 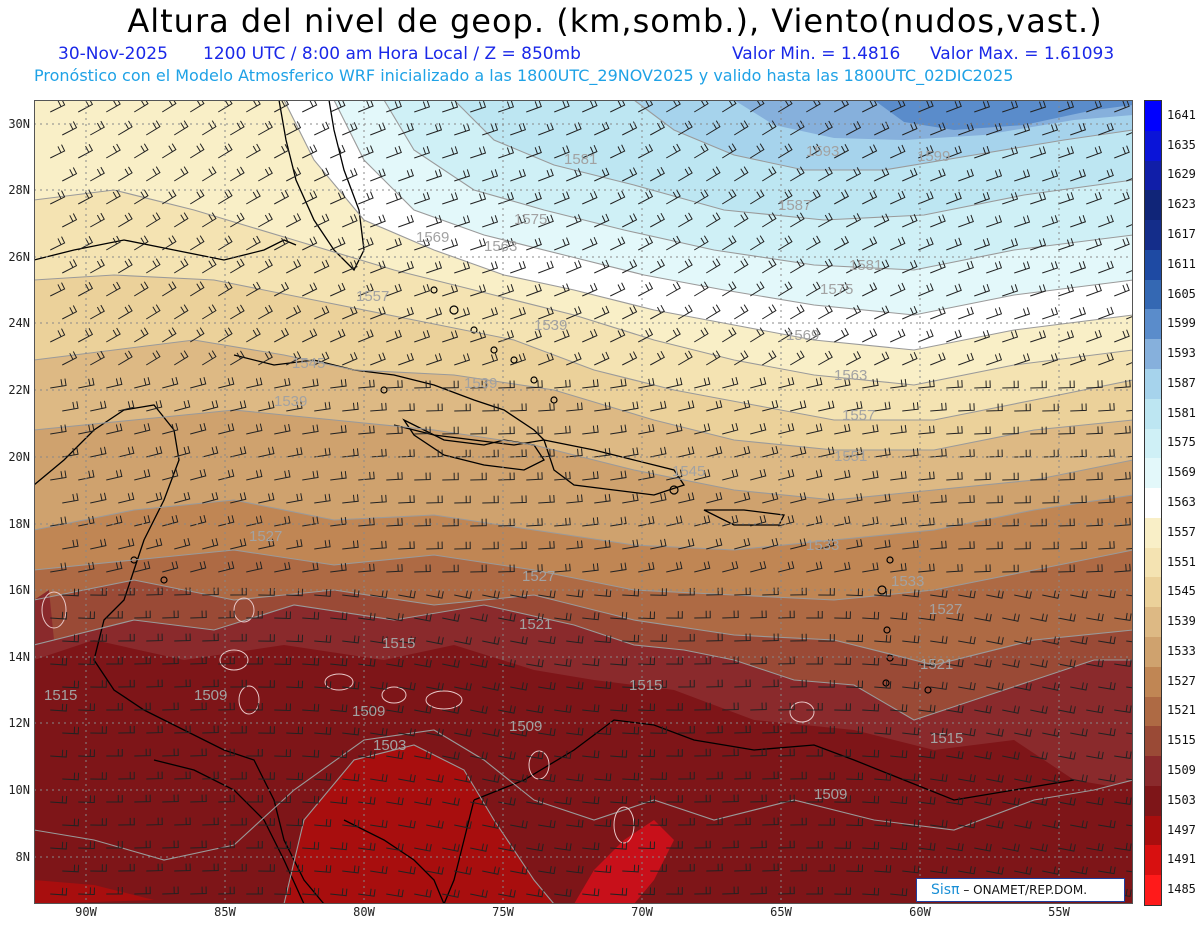 What do you see at coordinates (1153, 443) in the screenshot?
I see `colorbar-swatch` at bounding box center [1153, 443].